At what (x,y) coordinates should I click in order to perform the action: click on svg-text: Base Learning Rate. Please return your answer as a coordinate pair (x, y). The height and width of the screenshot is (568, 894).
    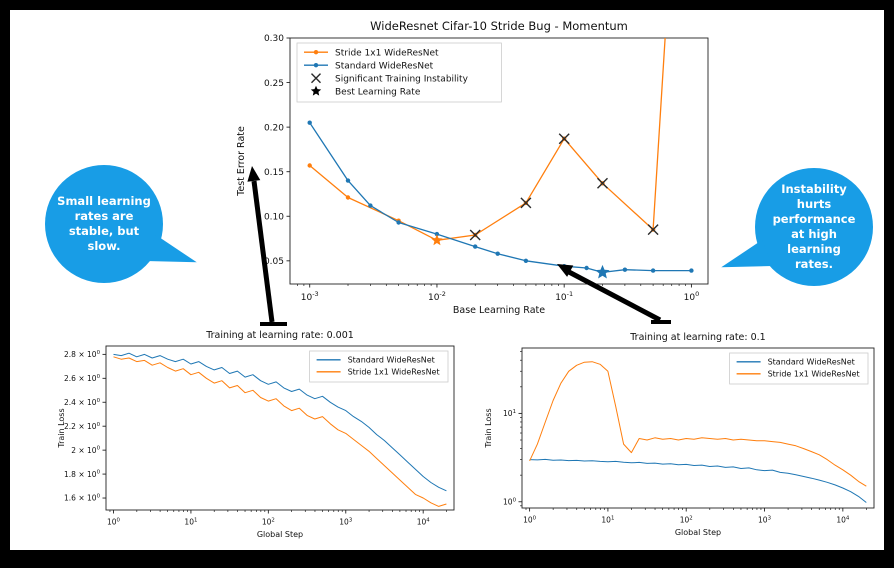
    Looking at the image, I should click on (499, 310).